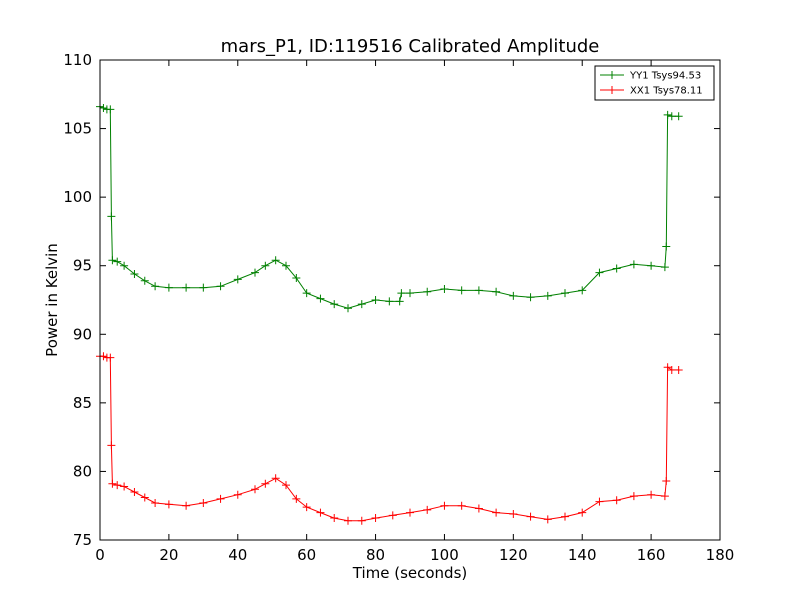  I want to click on legend-item: YY1 Tsys94.53, so click(650, 76).